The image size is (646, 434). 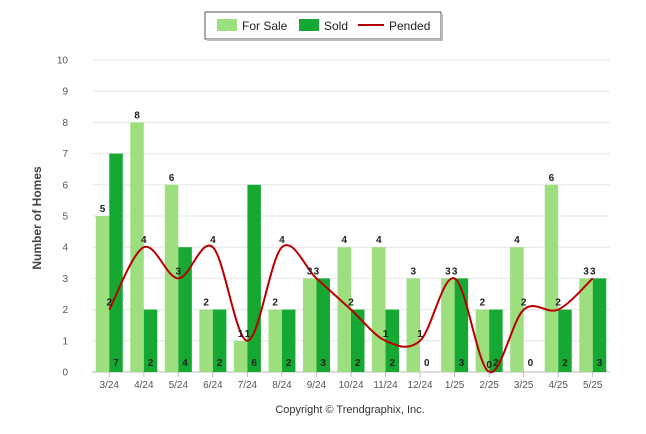 I want to click on y-tick-label: 0, so click(x=65, y=373).